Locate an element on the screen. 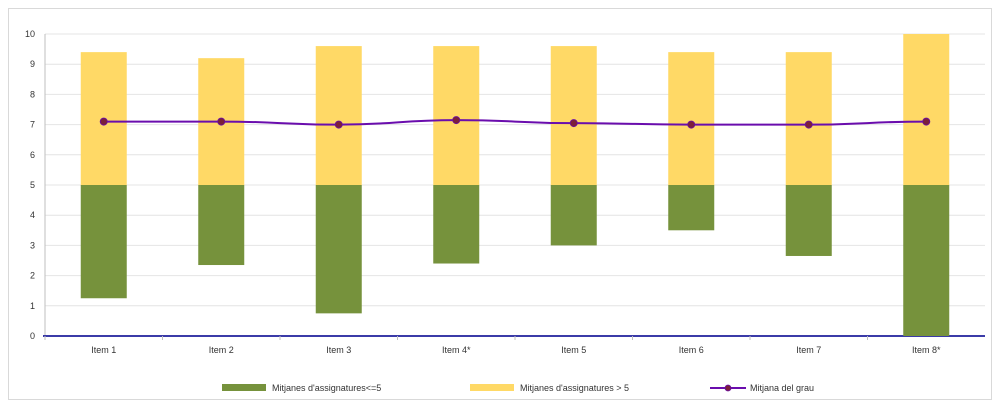  average-line-path is located at coordinates (515, 122).